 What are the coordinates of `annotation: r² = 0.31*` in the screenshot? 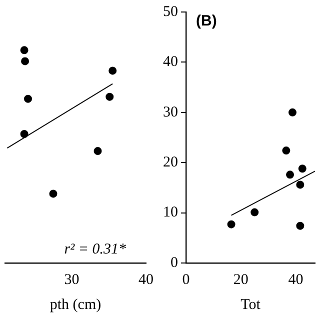 It's located at (95, 249).